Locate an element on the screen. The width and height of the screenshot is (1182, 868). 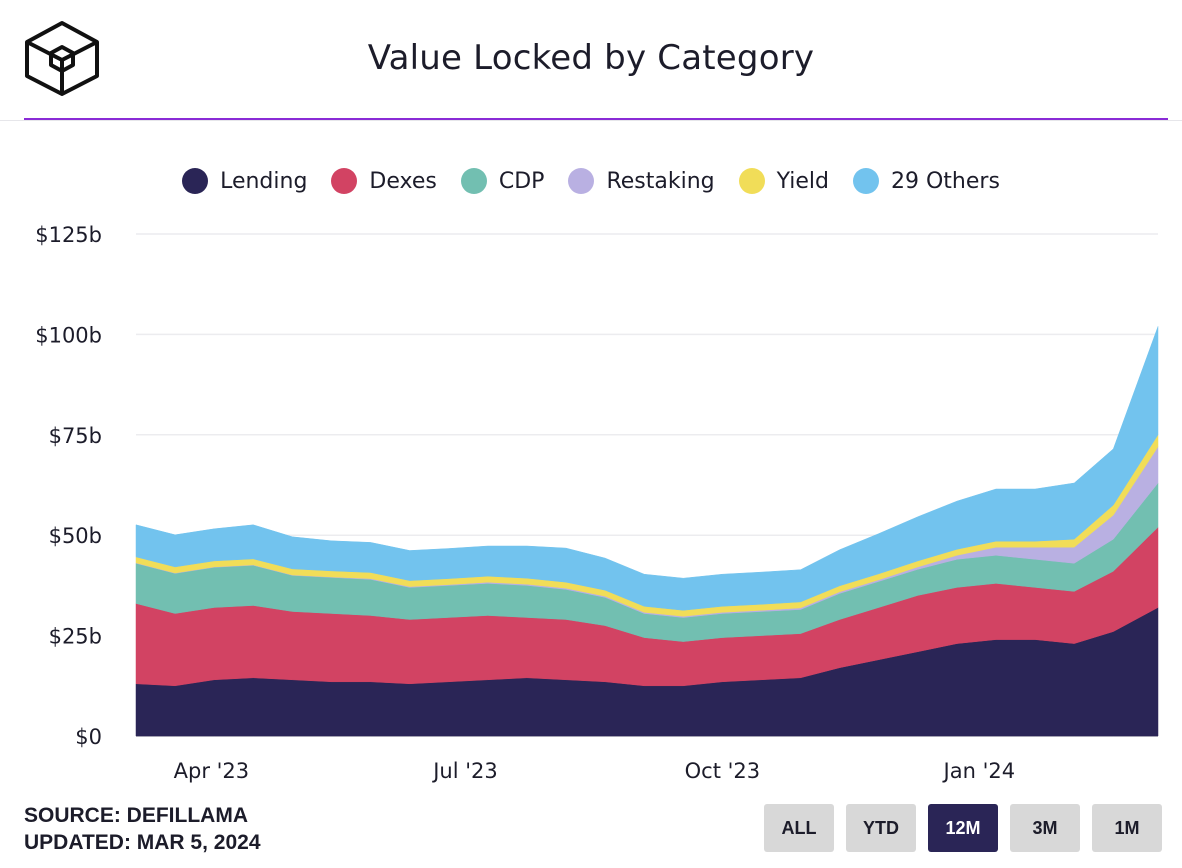
legend-item: Dexes is located at coordinates (384, 181).